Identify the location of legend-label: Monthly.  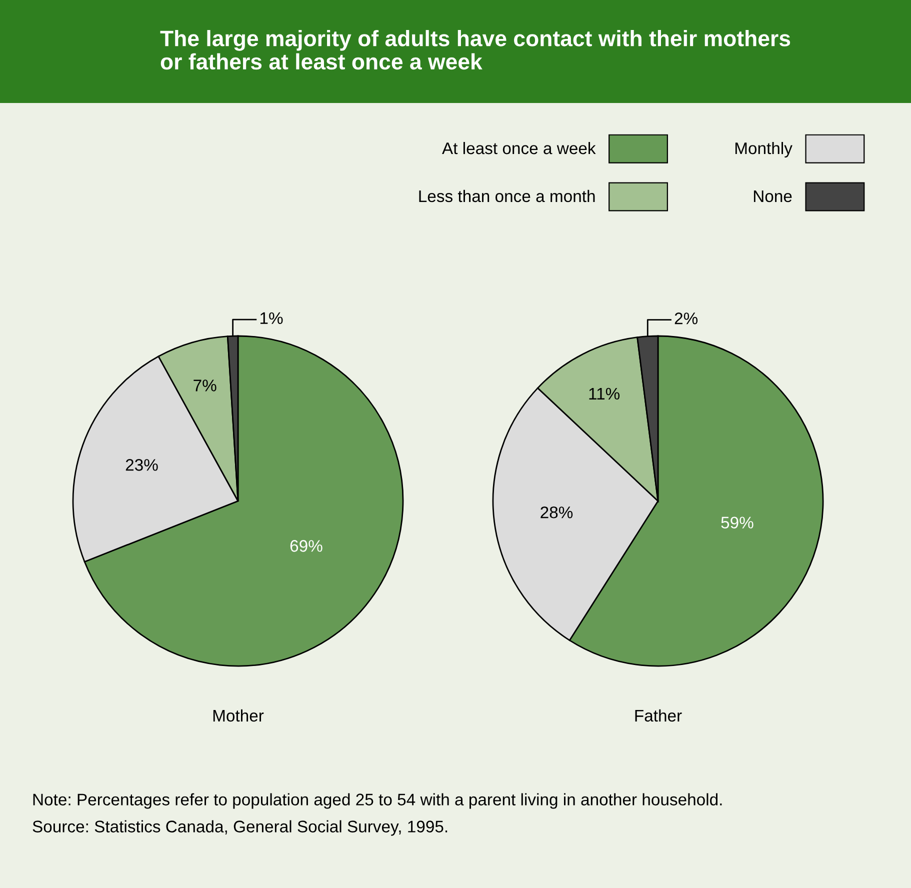
(763, 150).